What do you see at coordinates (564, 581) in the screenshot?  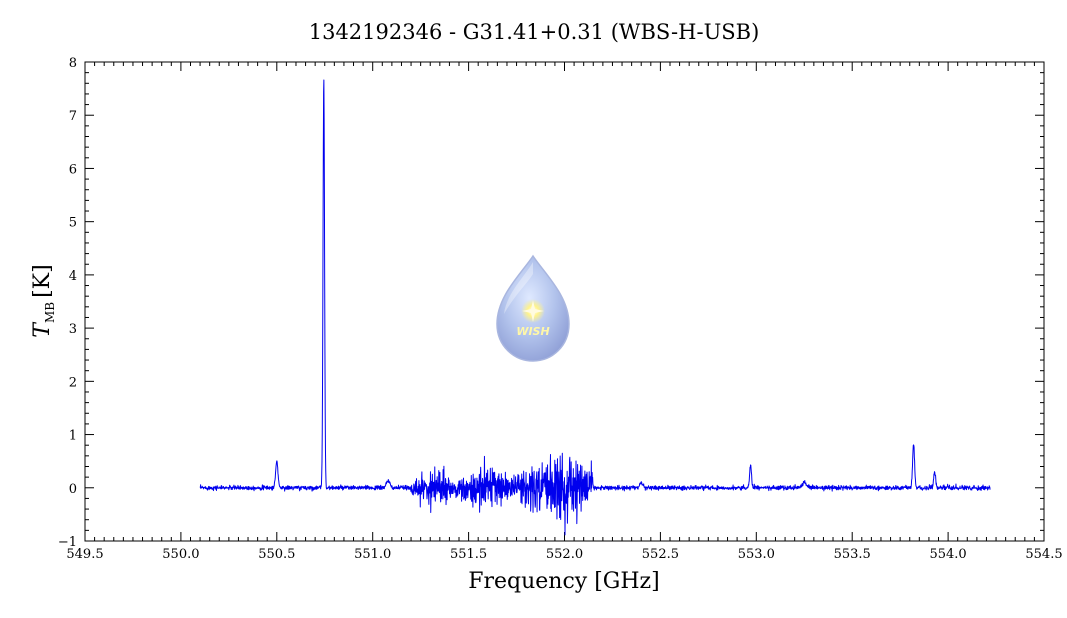 I see `x-axis-label: Frequency [GHz]` at bounding box center [564, 581].